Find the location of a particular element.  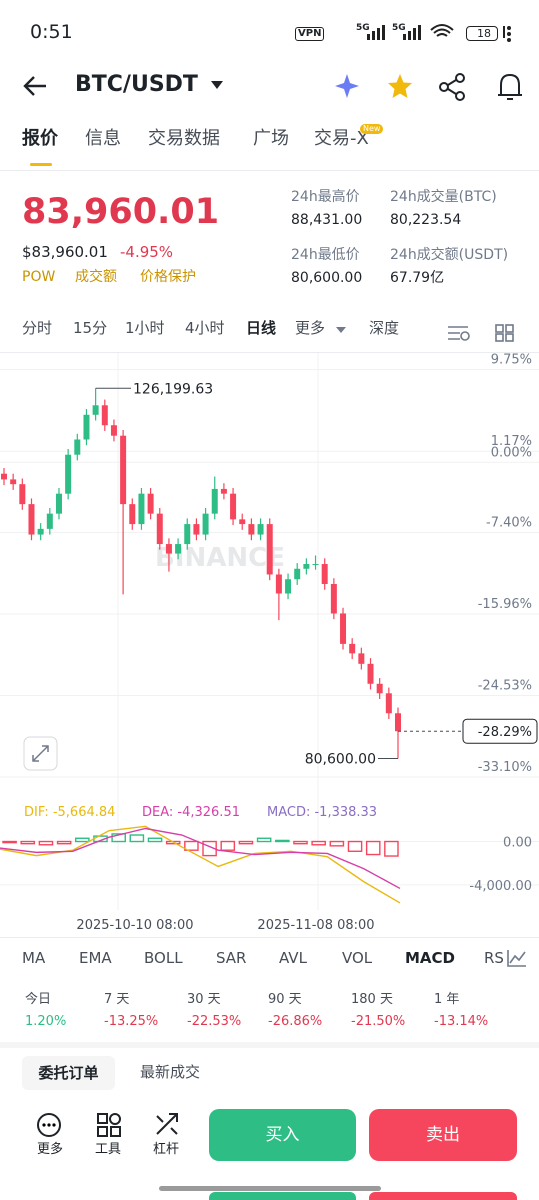

period-change: 1.20% is located at coordinates (46, 1021).